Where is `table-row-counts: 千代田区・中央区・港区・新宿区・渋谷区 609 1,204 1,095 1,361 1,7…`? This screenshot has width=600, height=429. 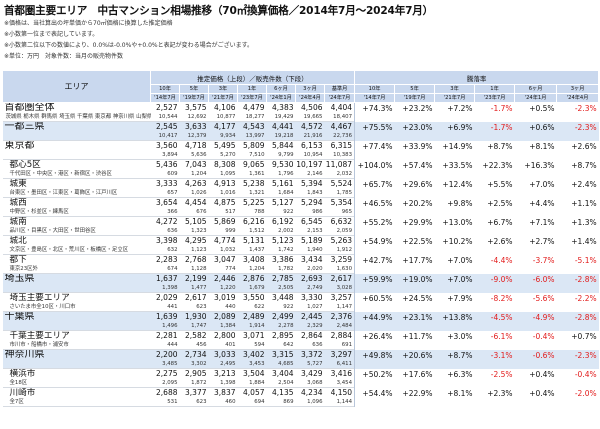 table-row-counts: 千代田区・中央区・港区・新宿区・渋谷区 609 1,204 1,095 1,361 1,7… is located at coordinates (300, 174).